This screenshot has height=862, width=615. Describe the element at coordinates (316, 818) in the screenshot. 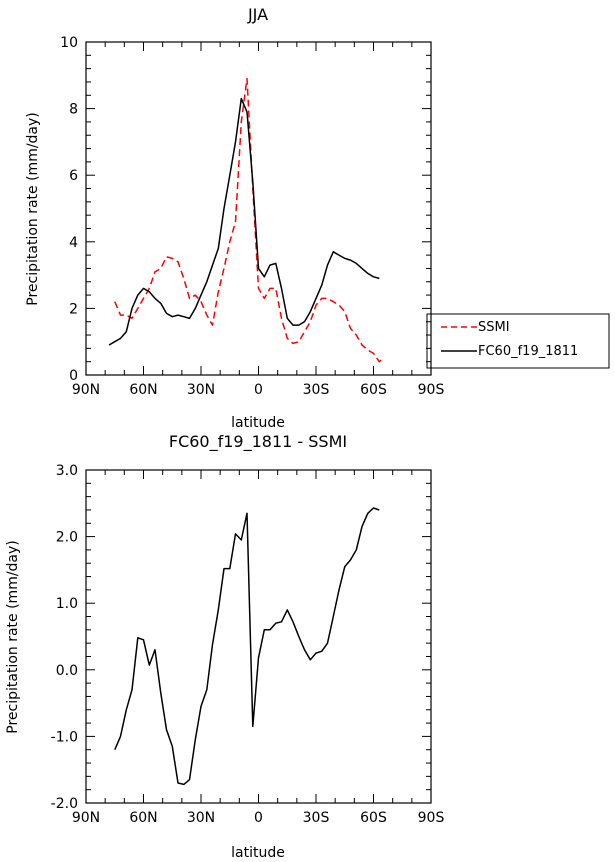

I see `chart2-x-tick-label: 30S` at that location.